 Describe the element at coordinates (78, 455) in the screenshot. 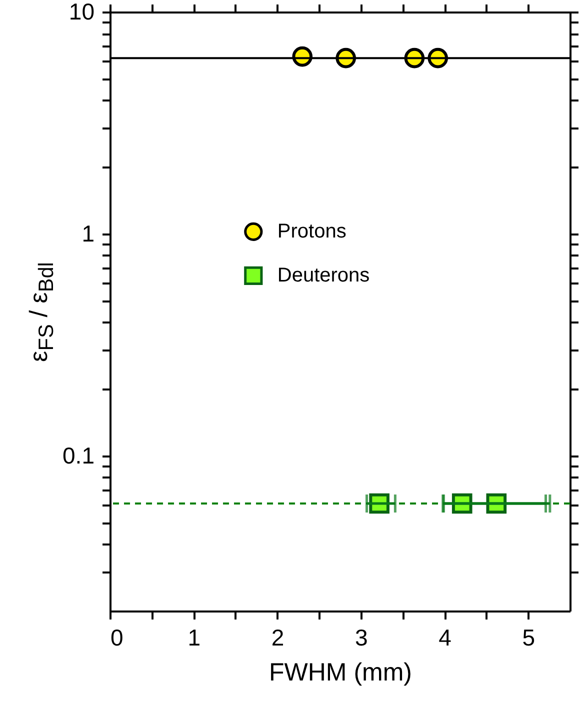

I see `y-tick-label: 0.1` at that location.